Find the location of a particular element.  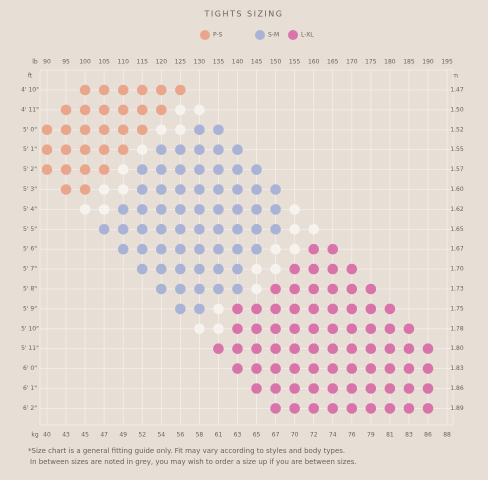

x2-tick-label: 76 is located at coordinates (352, 435).